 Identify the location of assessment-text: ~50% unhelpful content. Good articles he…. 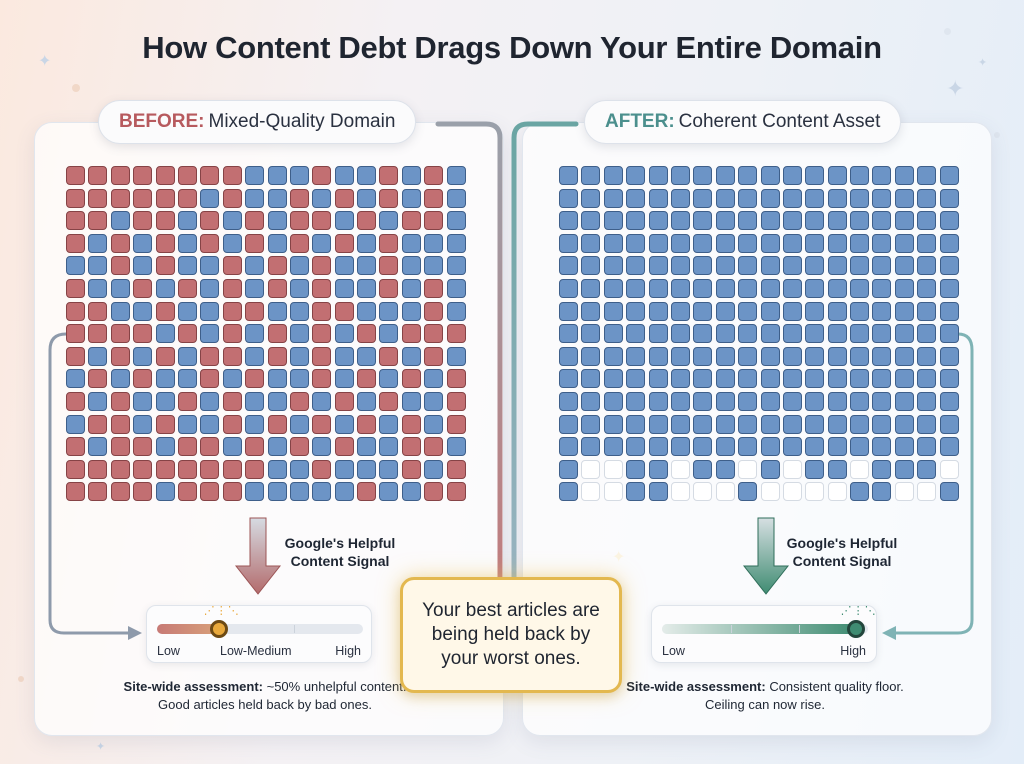
(282, 695).